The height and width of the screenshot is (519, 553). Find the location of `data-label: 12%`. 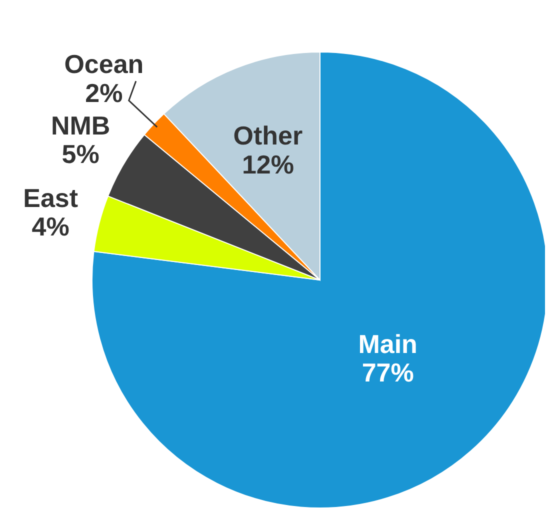

data-label: 12% is located at coordinates (268, 164).